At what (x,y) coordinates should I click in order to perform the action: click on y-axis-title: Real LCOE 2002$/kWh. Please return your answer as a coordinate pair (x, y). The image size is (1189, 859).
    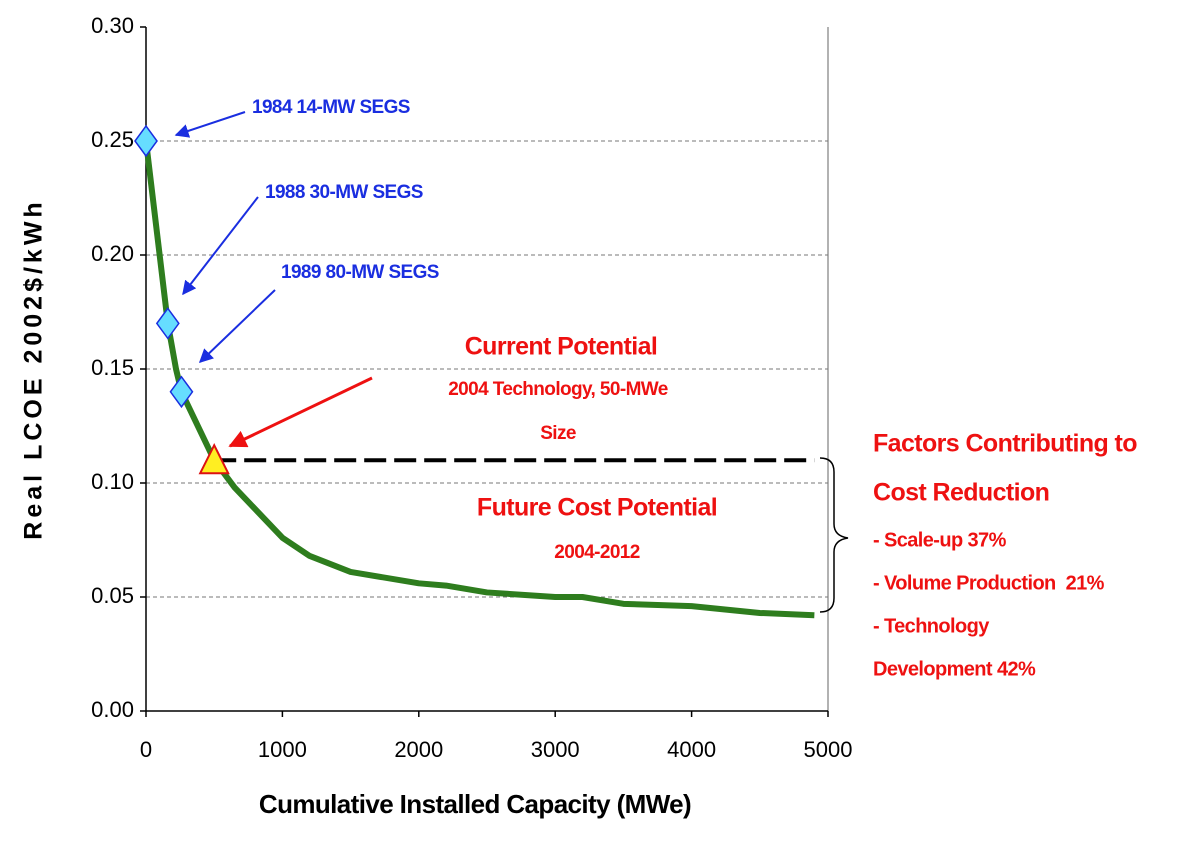
    Looking at the image, I should click on (34, 368).